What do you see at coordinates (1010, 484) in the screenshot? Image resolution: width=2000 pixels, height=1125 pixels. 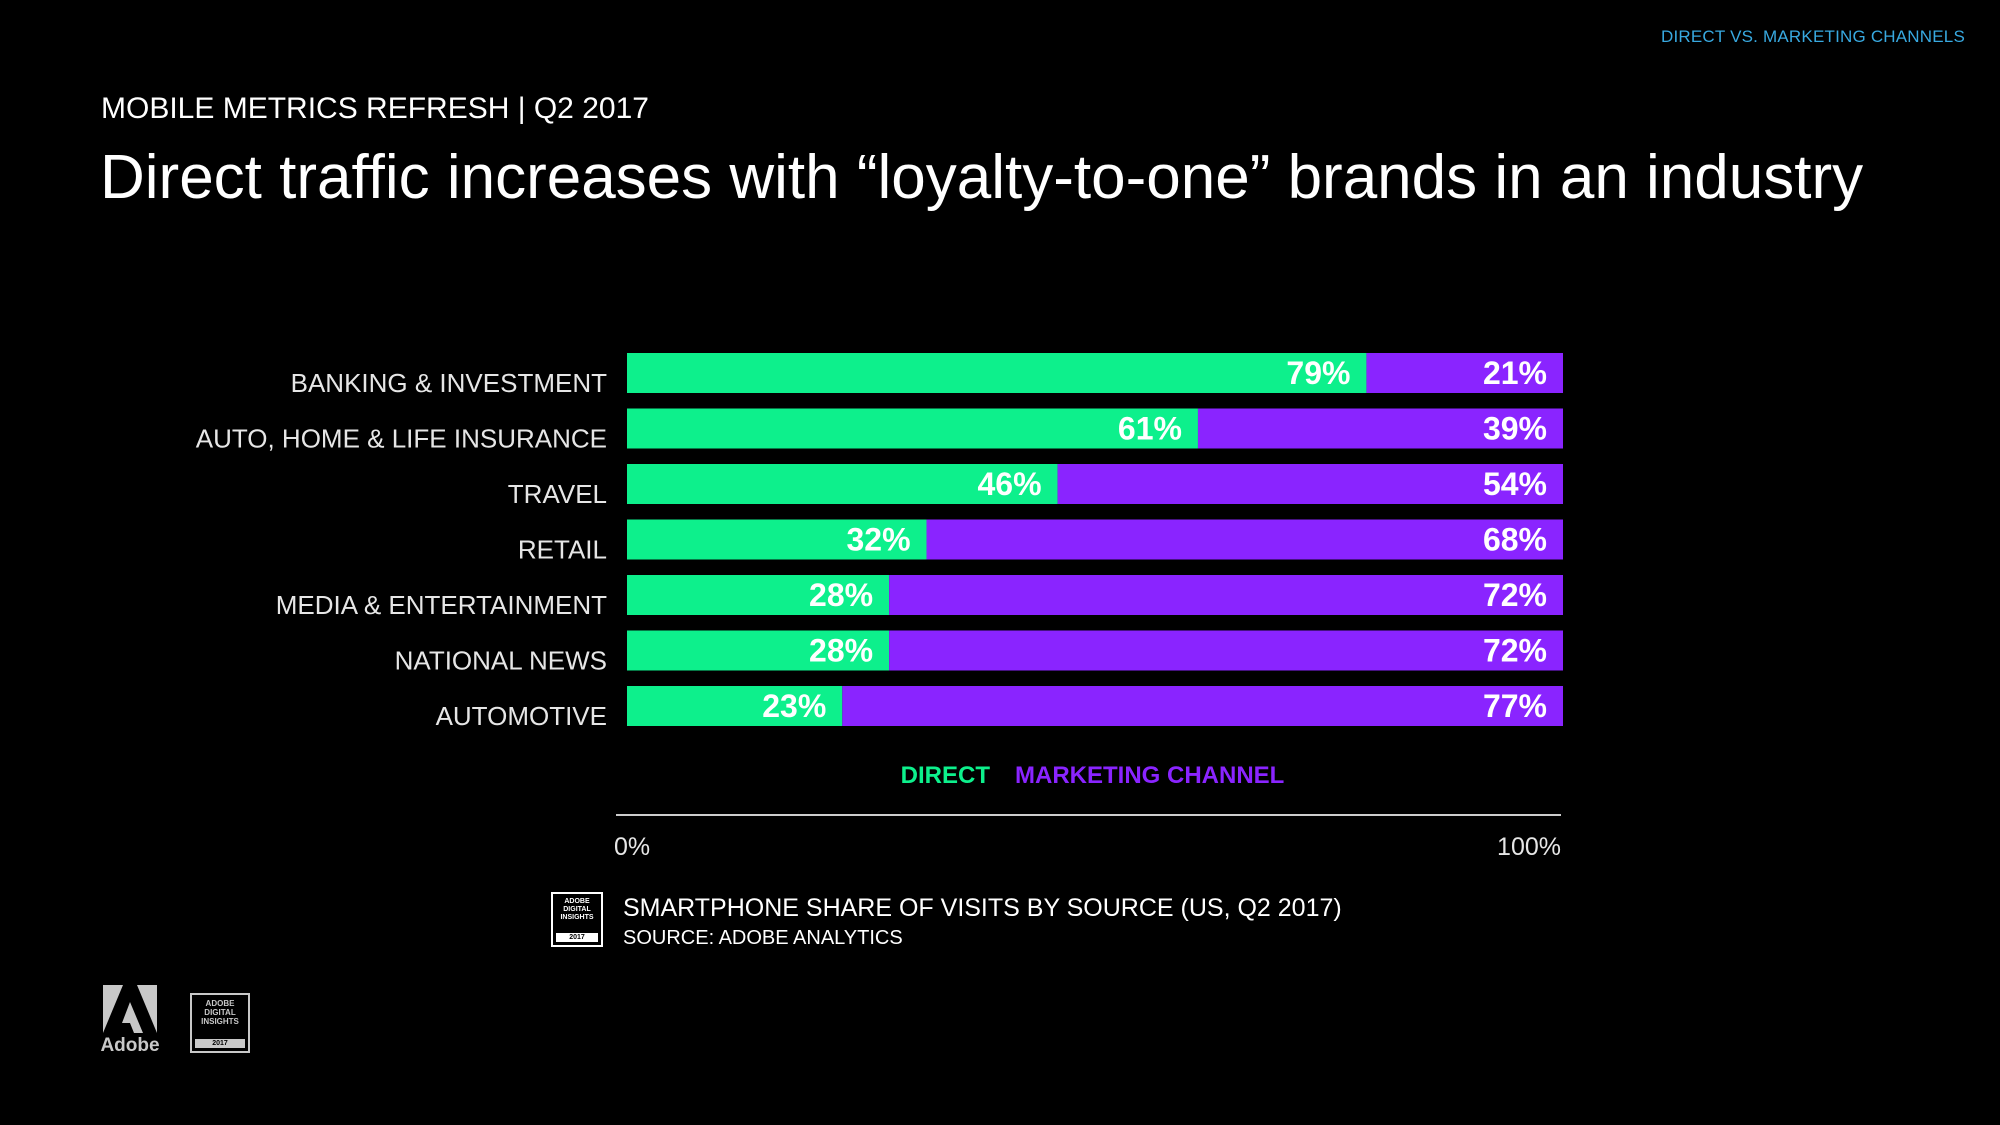 I see `direct-data-label: 46%` at bounding box center [1010, 484].